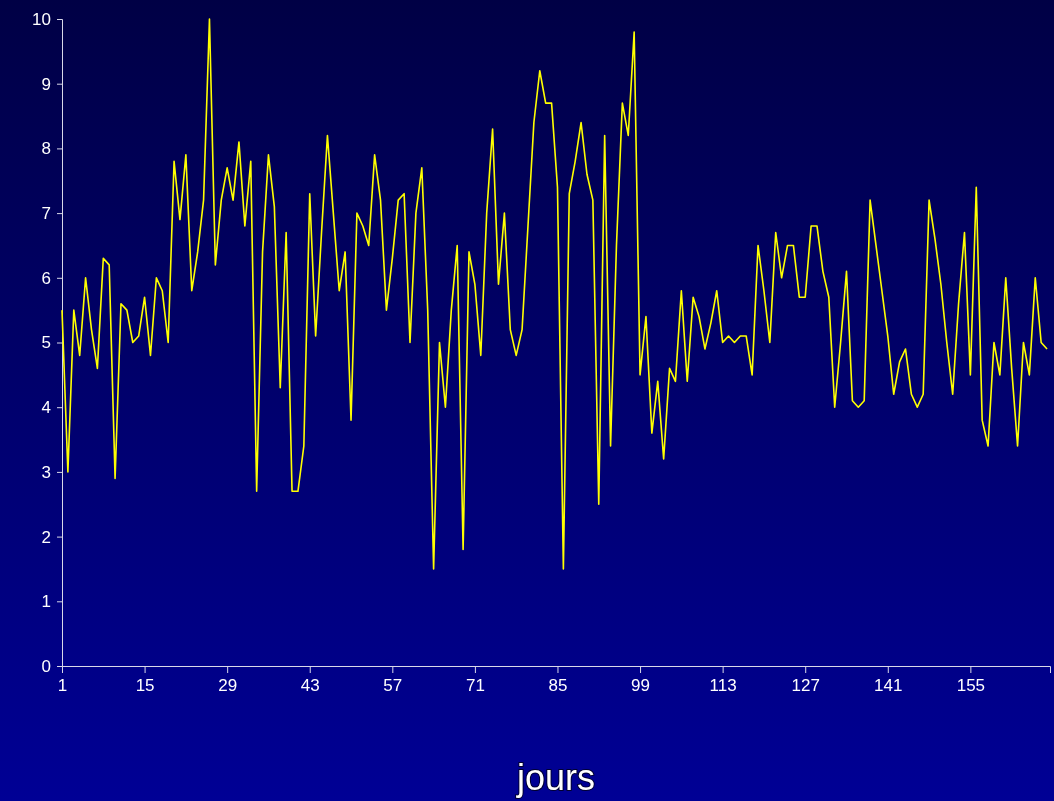 This screenshot has height=801, width=1054. I want to click on x-tick-label: 71, so click(475, 686).